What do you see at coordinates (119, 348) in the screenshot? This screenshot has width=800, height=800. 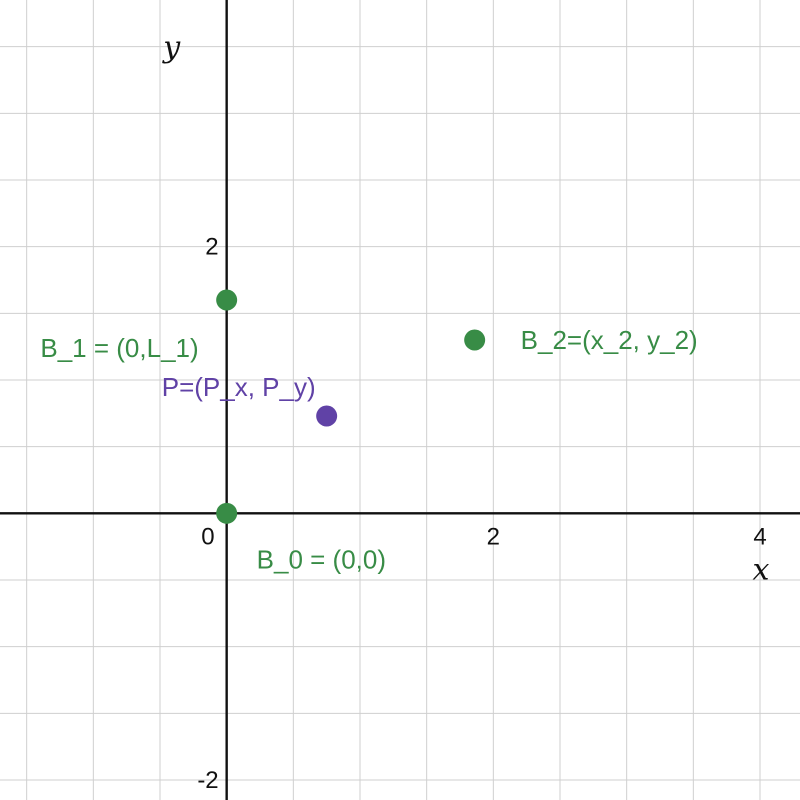 I see `point-label: B_1 = (0,L_1)` at bounding box center [119, 348].